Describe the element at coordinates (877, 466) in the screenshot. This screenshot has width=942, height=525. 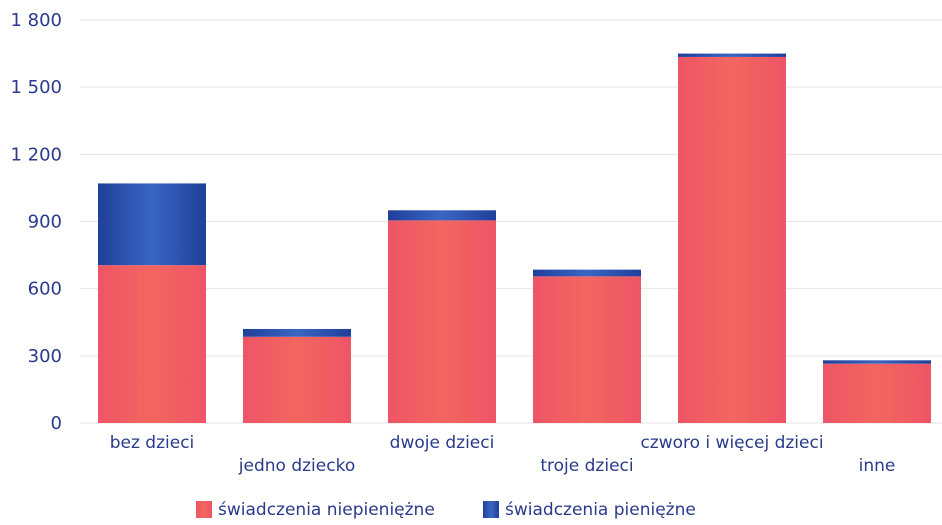
I see `x-category-label: inne` at that location.